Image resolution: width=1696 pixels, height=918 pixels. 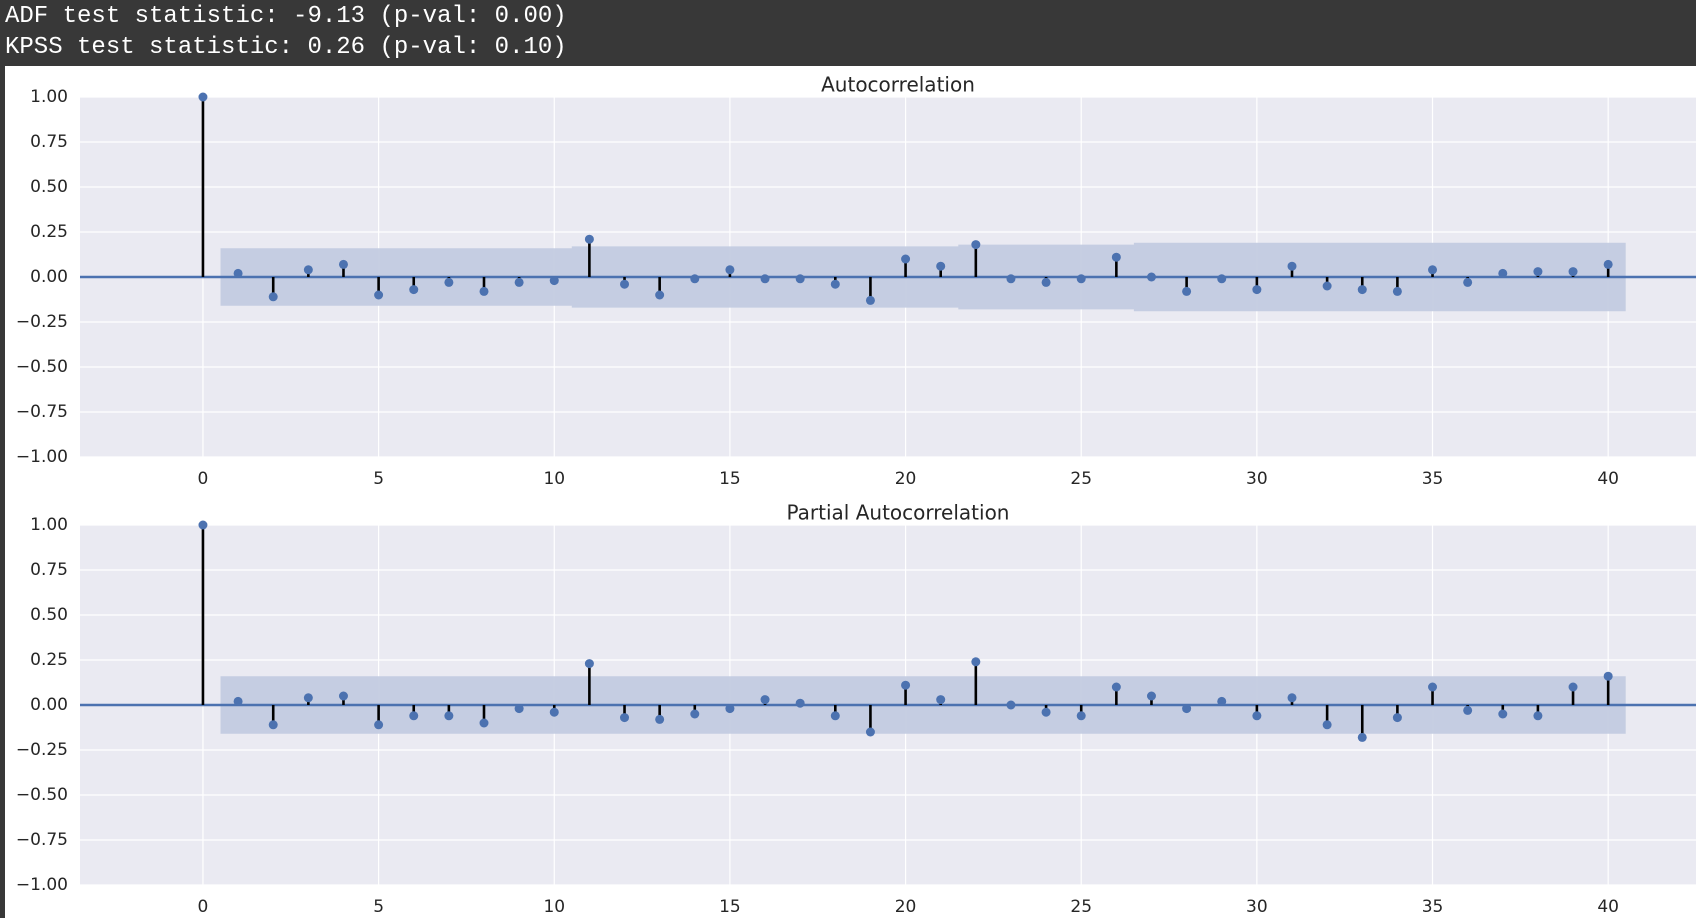 I want to click on y-tick-label: −1.00, so click(x=42, y=885).